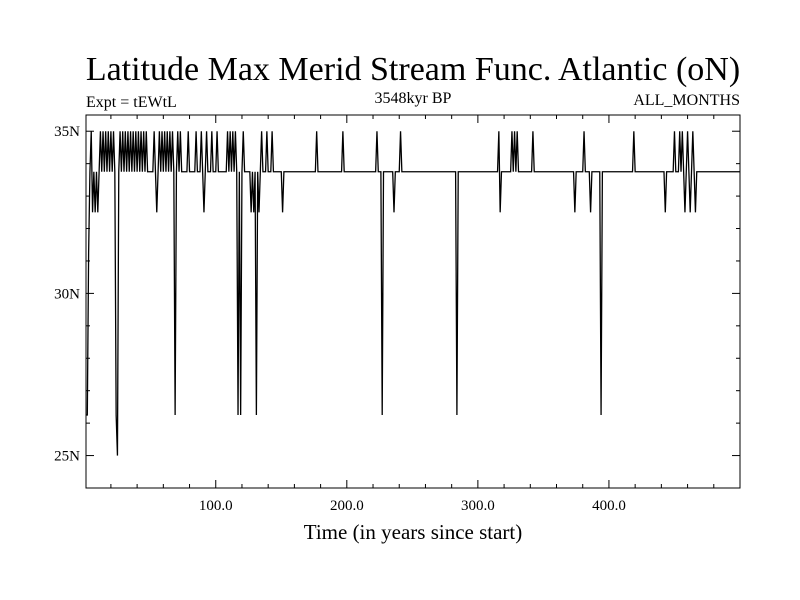 The height and width of the screenshot is (600, 800). I want to click on y-tick-label: 35N, so click(67, 132).